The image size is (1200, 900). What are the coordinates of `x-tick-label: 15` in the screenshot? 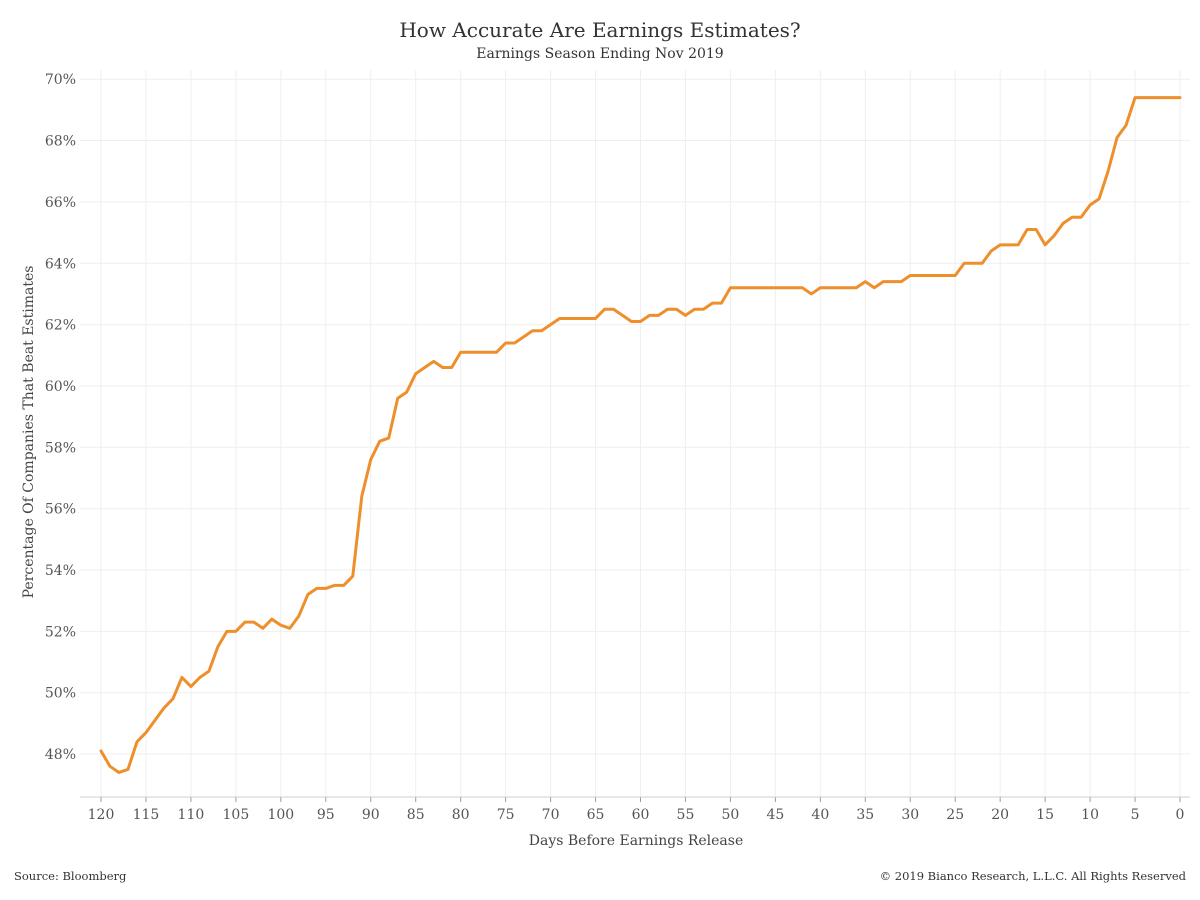 It's located at (1045, 815).